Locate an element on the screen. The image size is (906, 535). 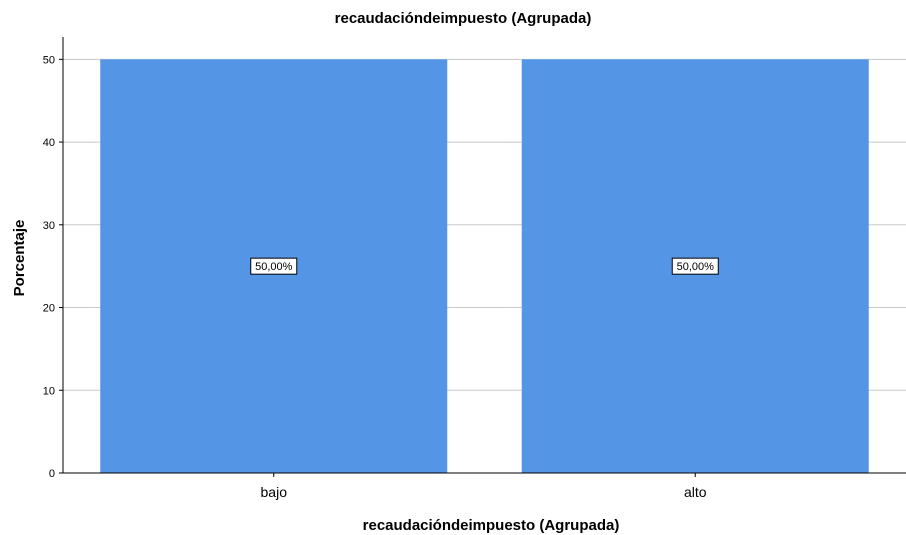
x-tick-label-bajo: bajo is located at coordinates (274, 492).